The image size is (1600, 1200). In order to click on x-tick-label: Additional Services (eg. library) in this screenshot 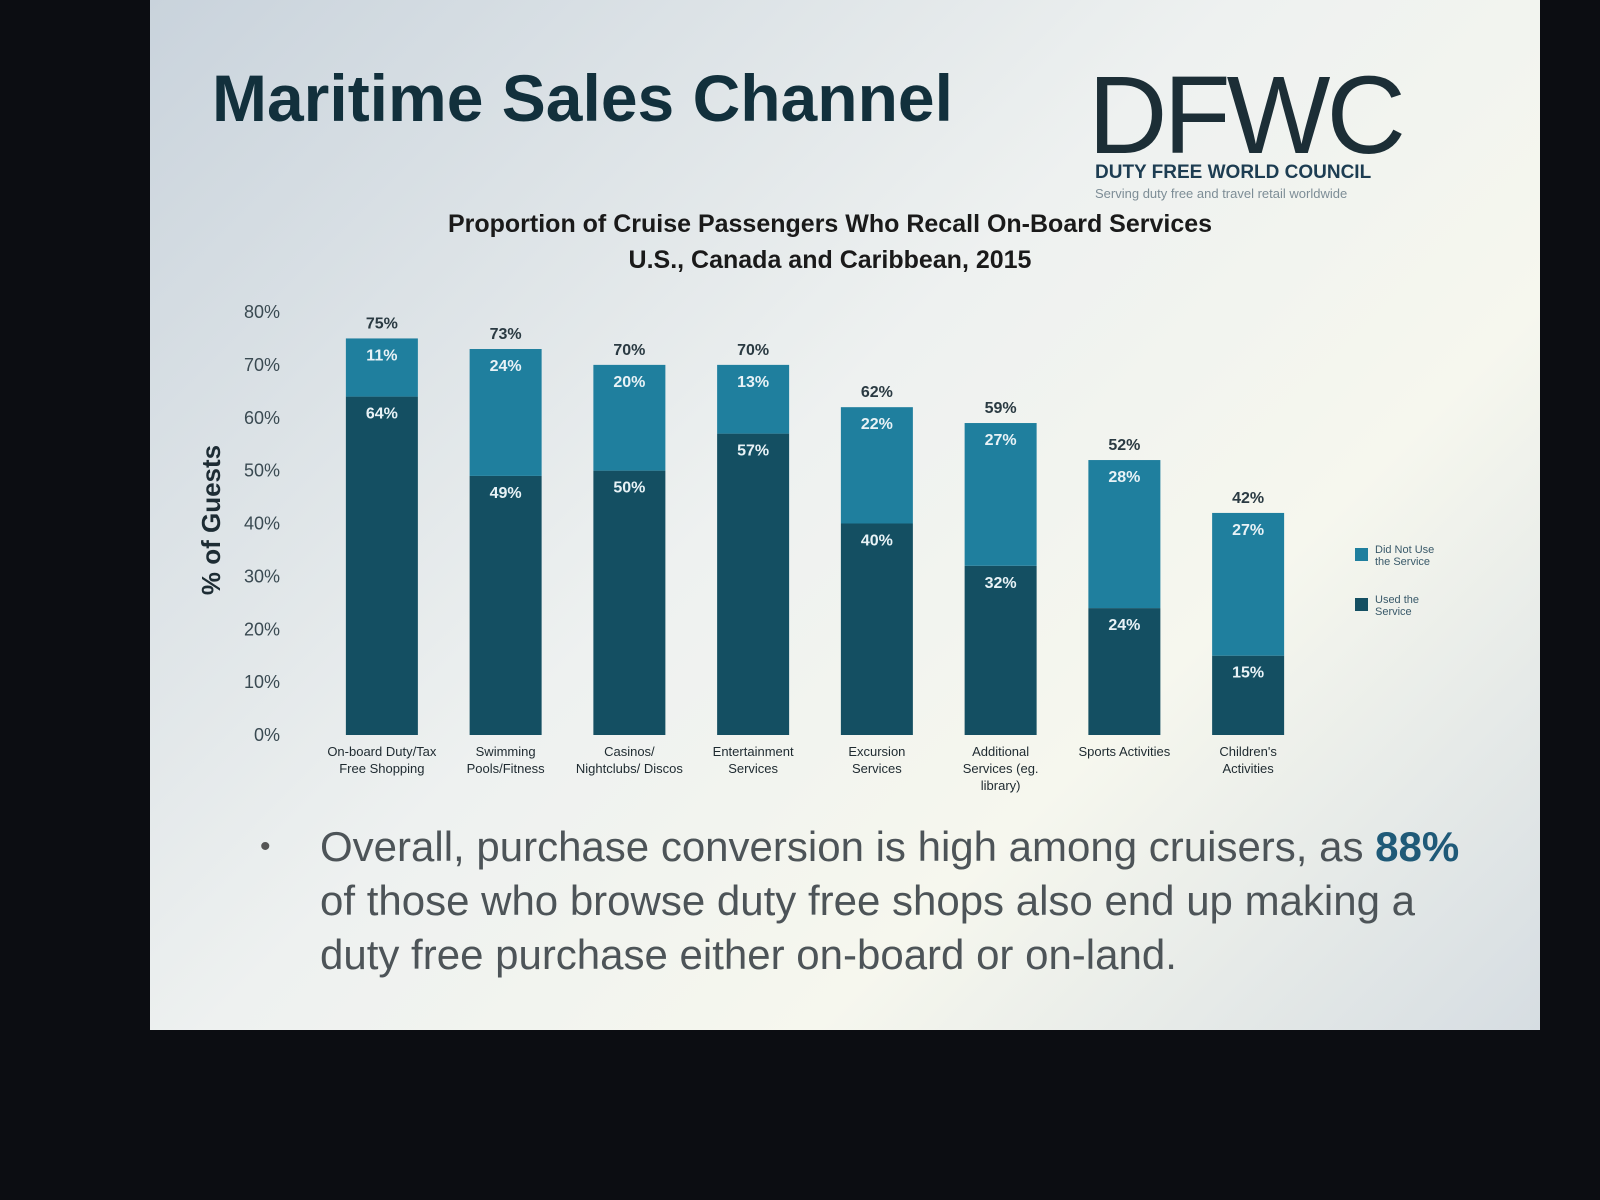, I will do `click(1000, 768)`.